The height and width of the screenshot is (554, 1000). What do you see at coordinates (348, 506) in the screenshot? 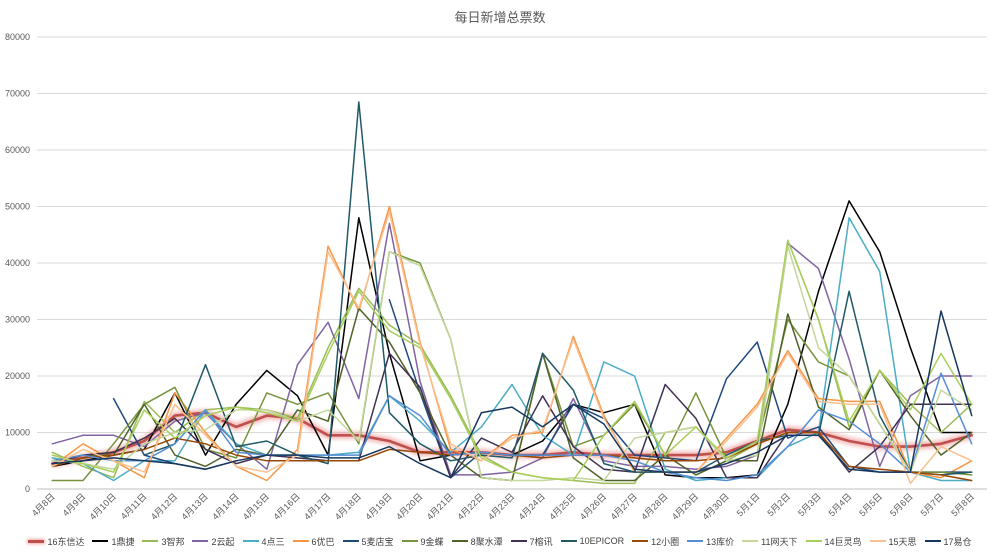
I see `x-tick-label: 4月18日` at bounding box center [348, 506].